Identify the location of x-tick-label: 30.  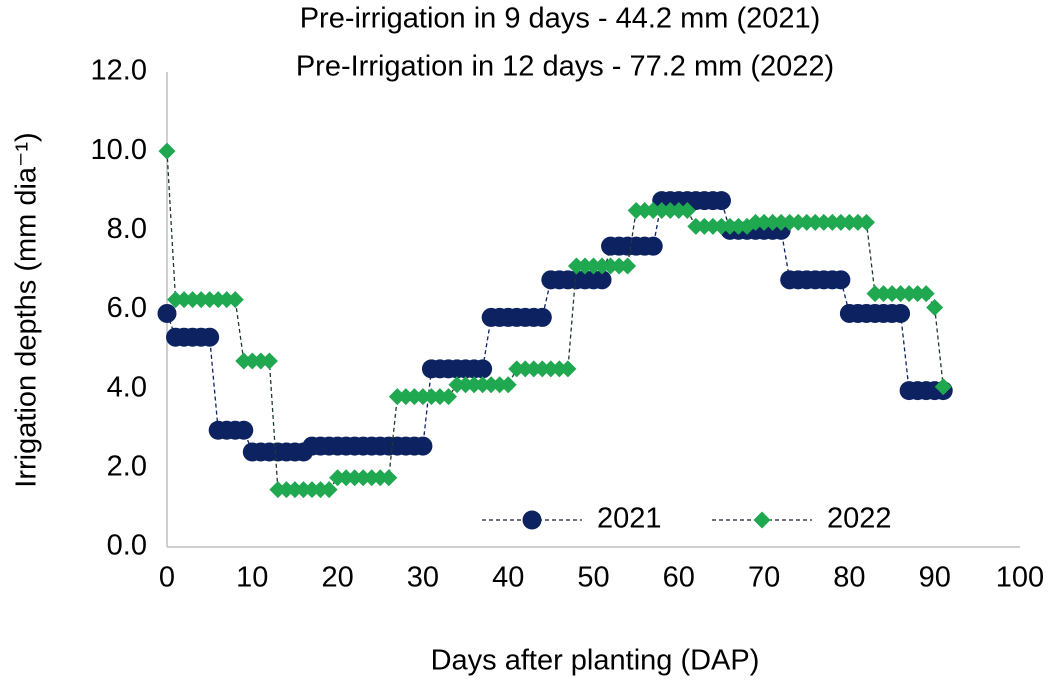
(423, 578).